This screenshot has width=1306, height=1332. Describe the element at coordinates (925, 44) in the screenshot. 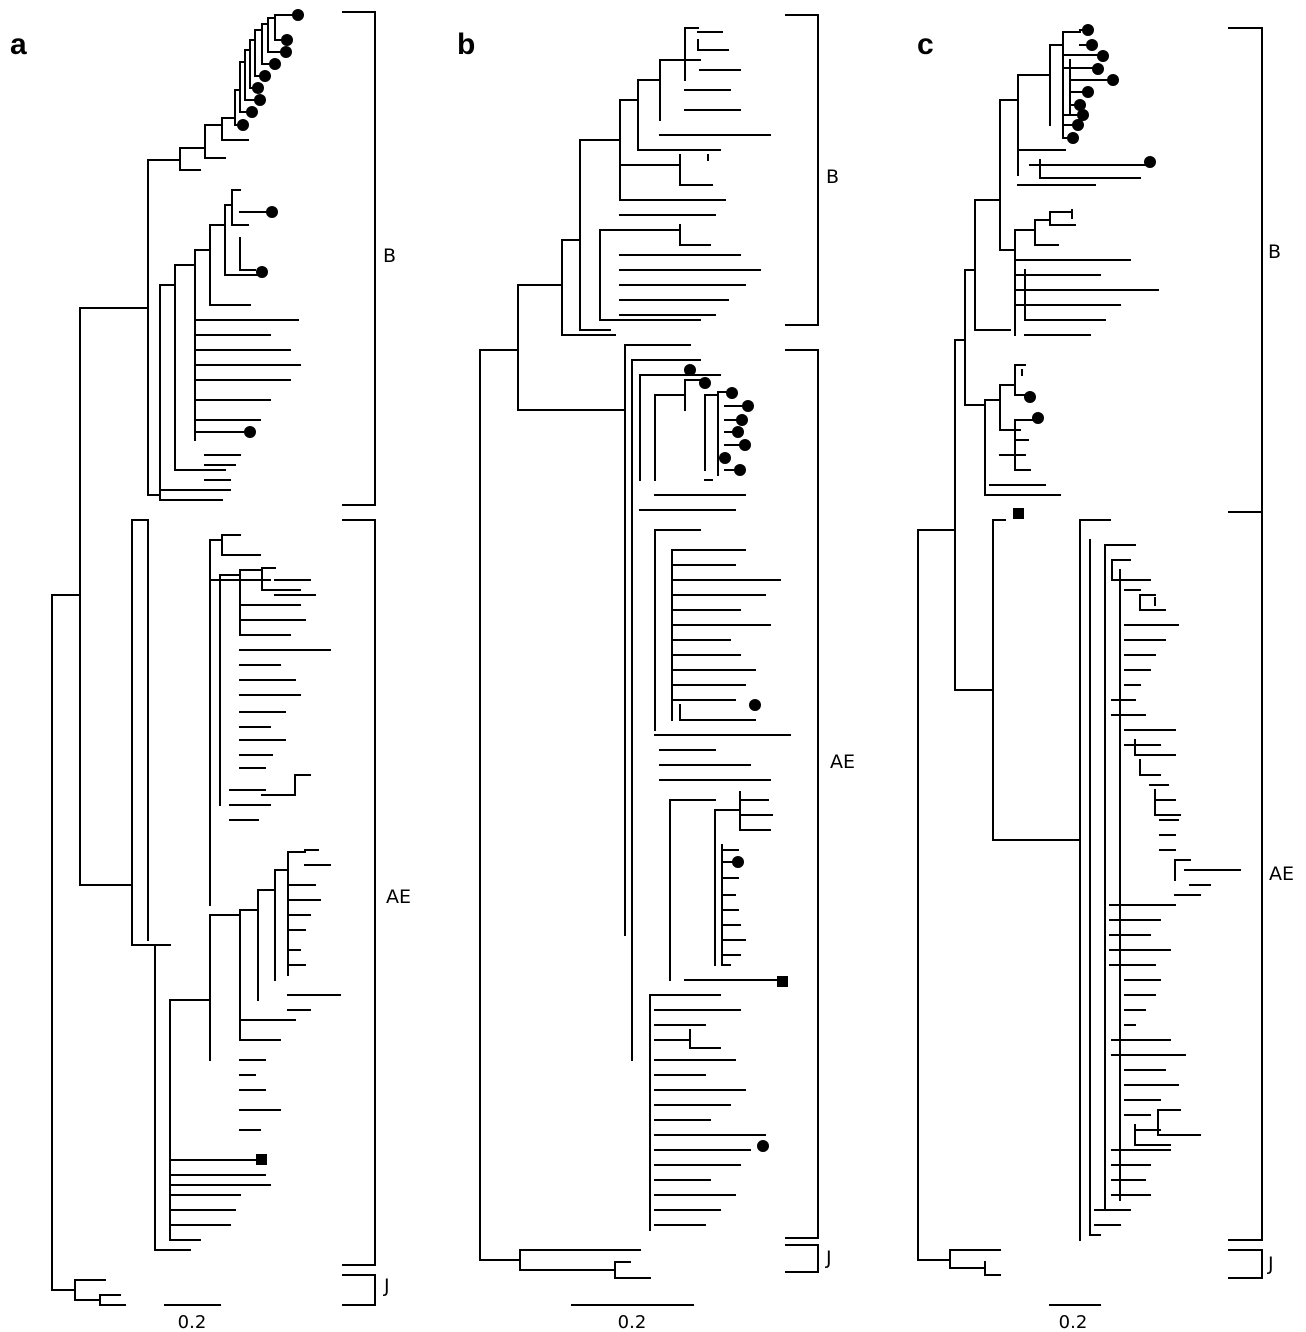

I see `panel-c-letter: c` at that location.